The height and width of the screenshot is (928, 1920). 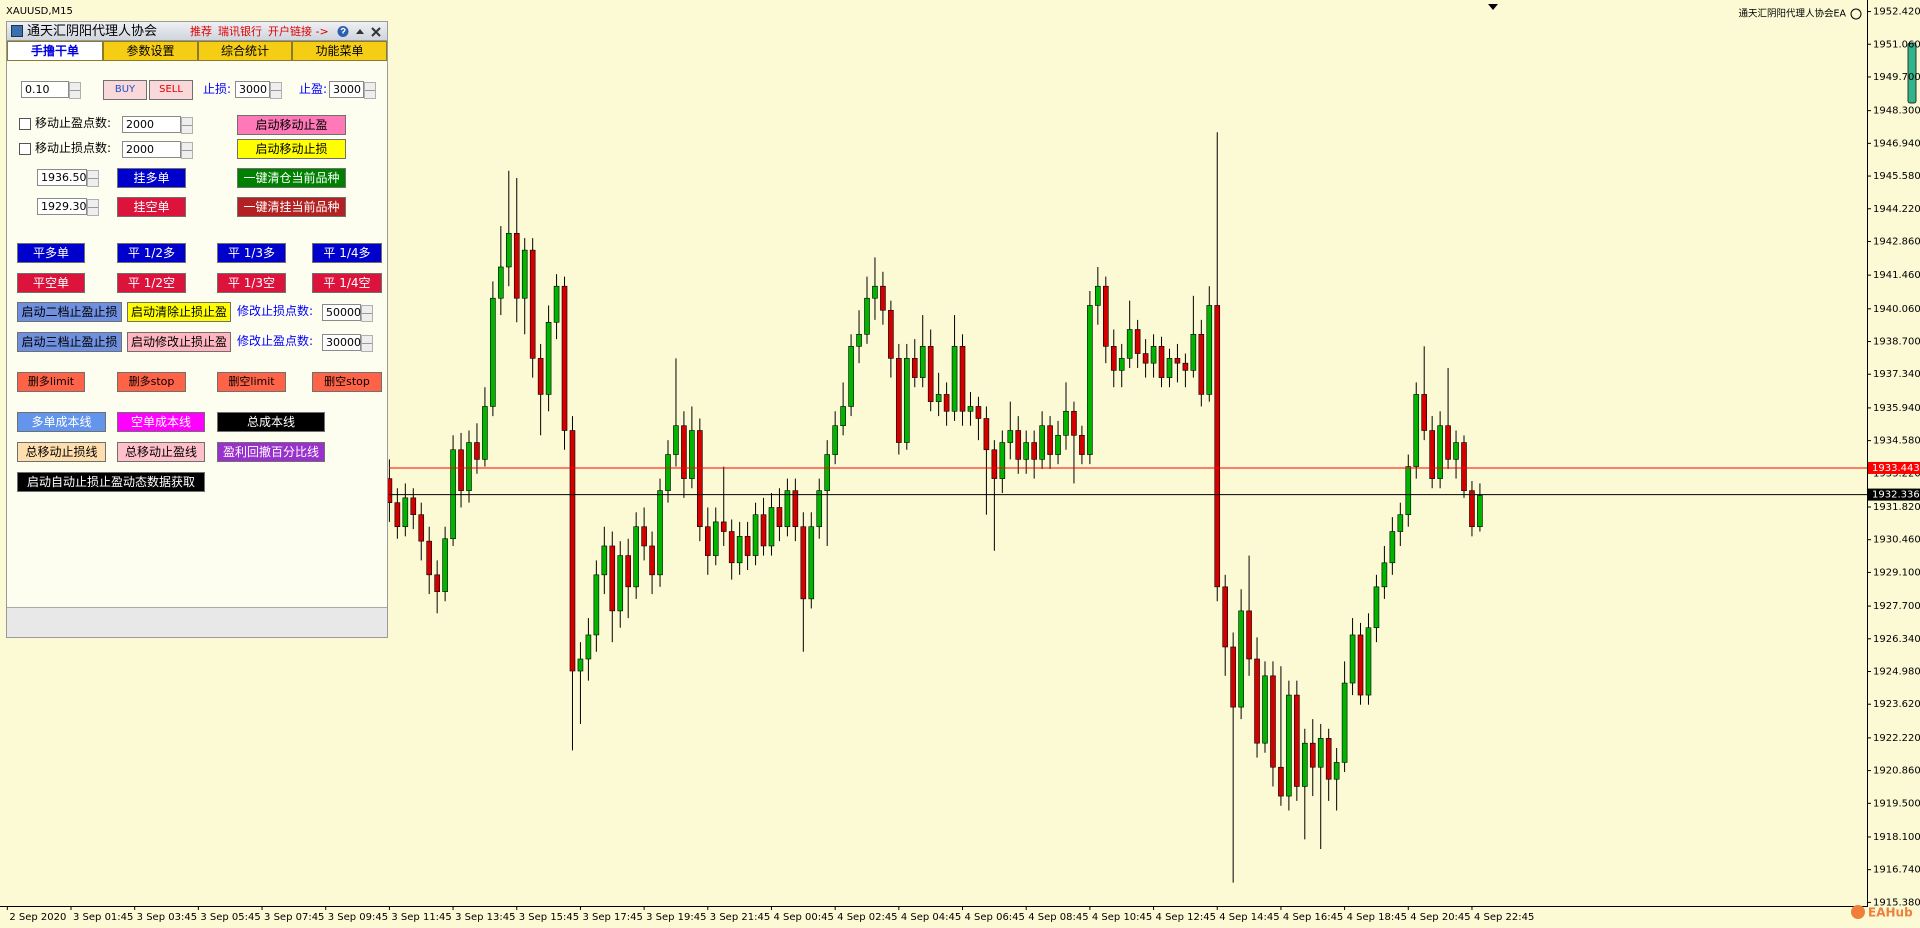 What do you see at coordinates (151, 207) in the screenshot?
I see `sell-pending-button: 挂空单` at bounding box center [151, 207].